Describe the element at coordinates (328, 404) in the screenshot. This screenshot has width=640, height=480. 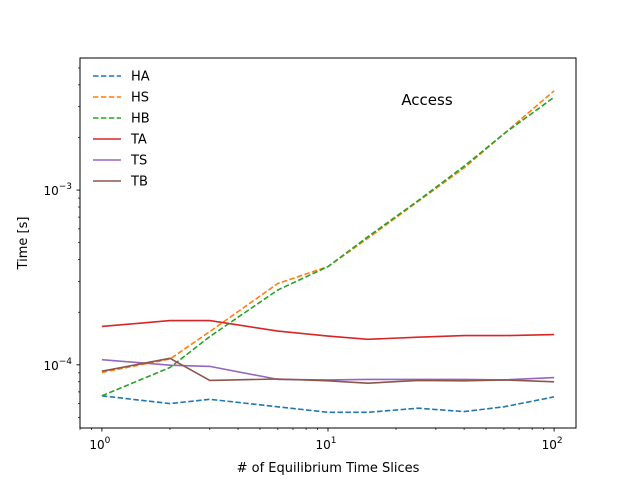
I see `series-line-ha` at that location.